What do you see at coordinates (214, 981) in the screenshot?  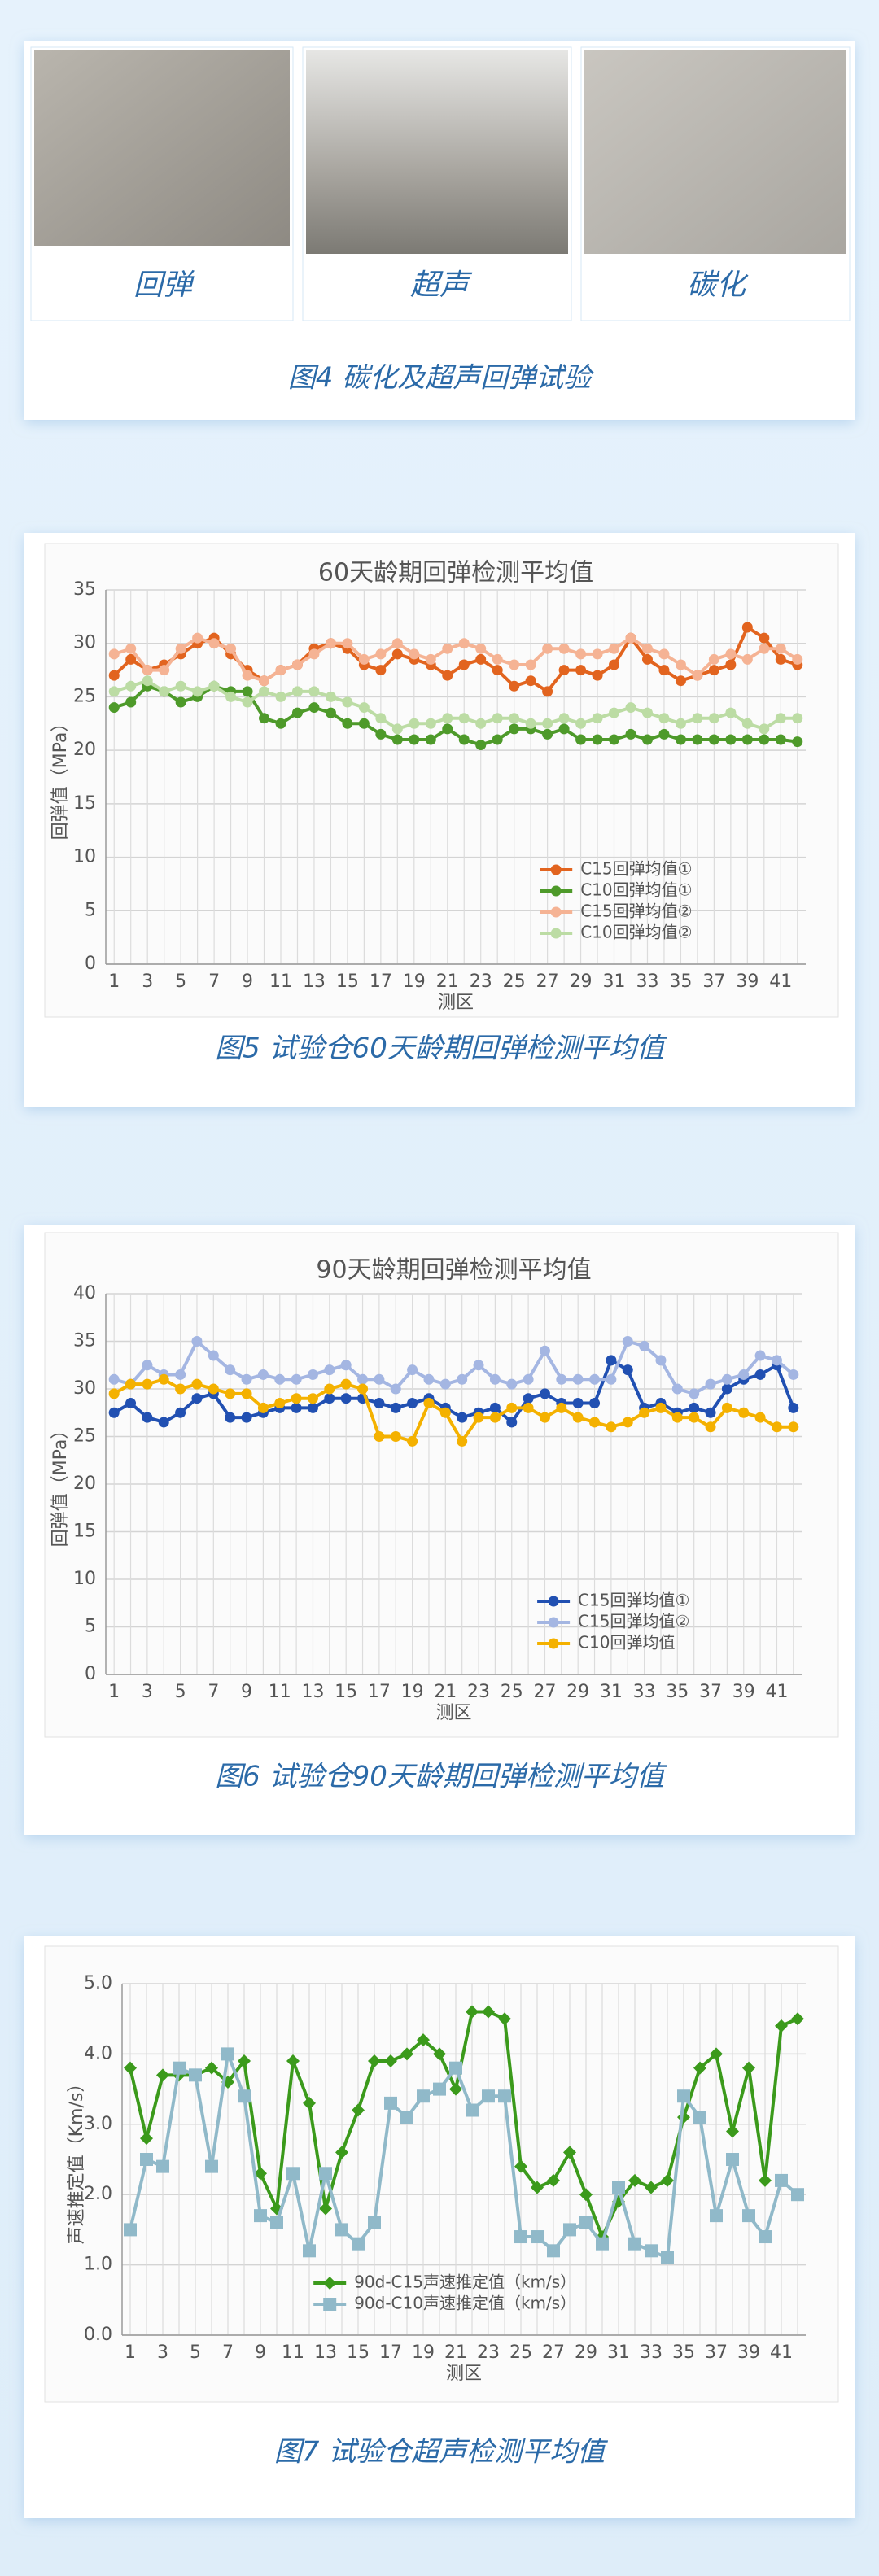 I see `x-tick-label: 7` at bounding box center [214, 981].